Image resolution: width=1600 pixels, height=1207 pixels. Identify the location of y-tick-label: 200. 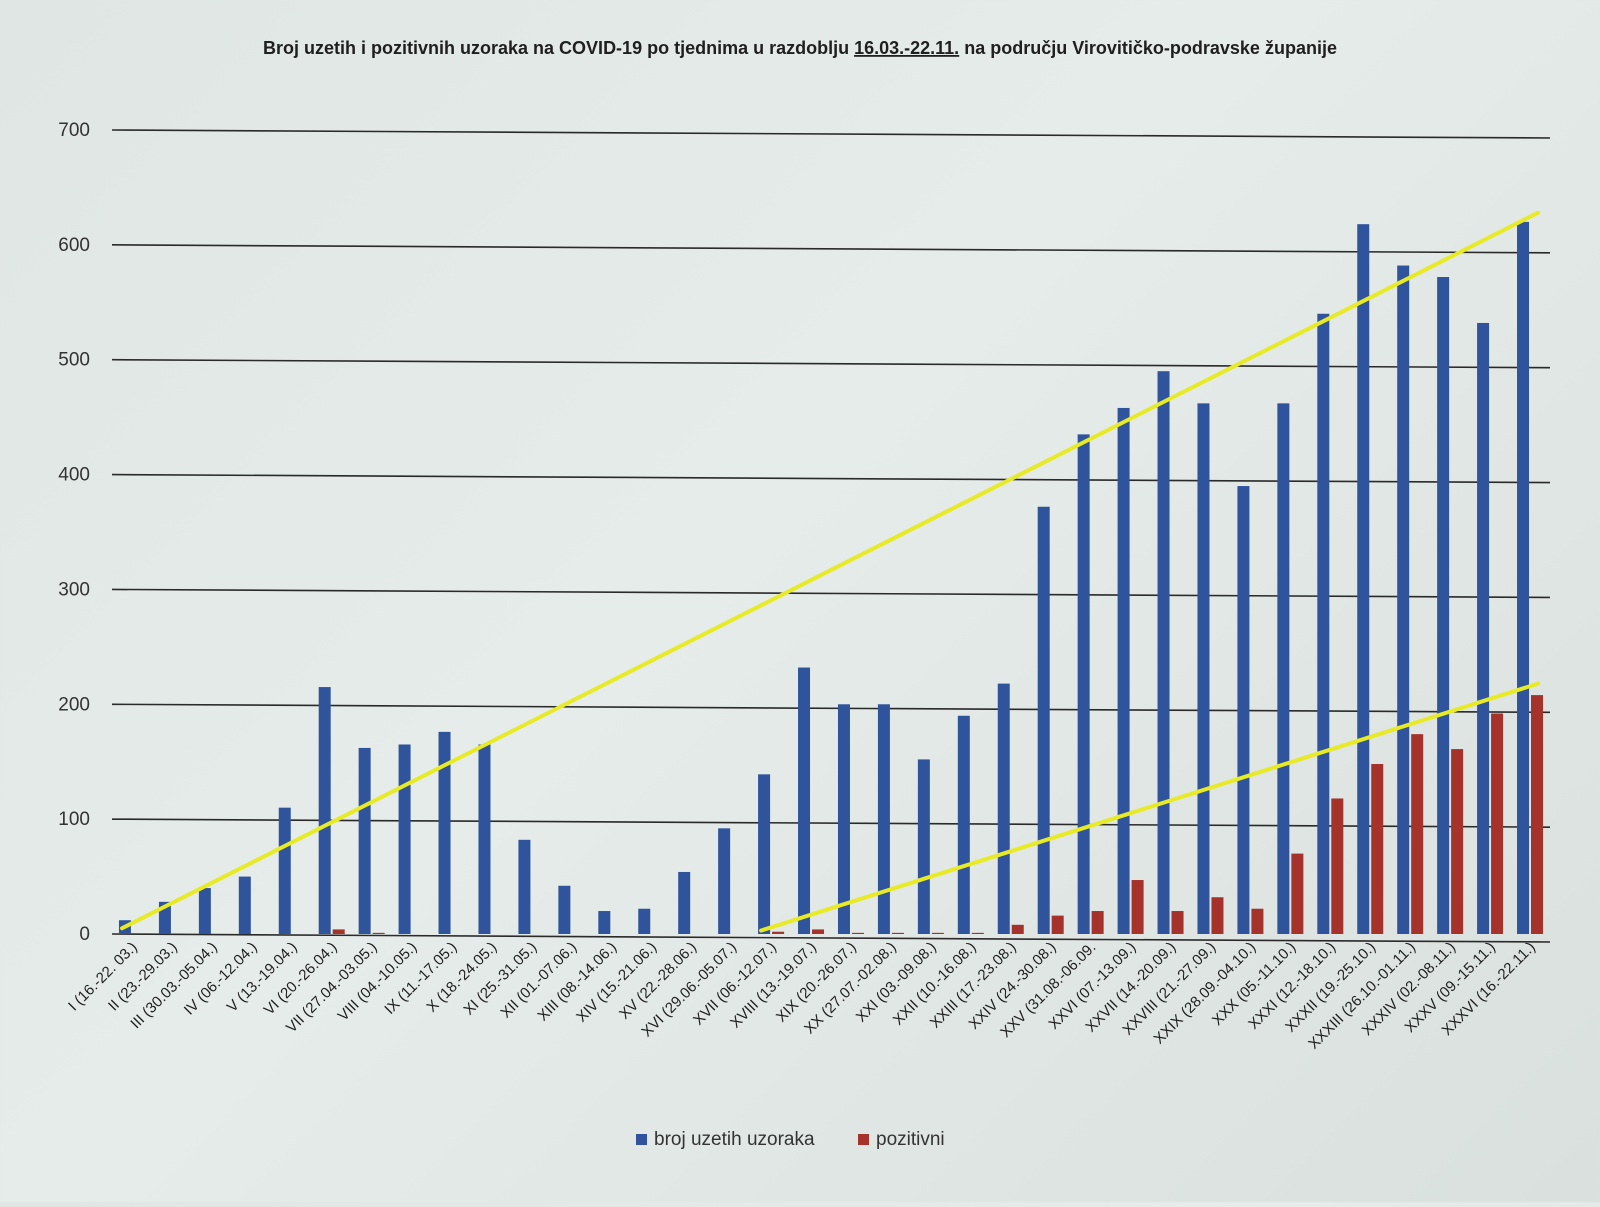
(74, 704).